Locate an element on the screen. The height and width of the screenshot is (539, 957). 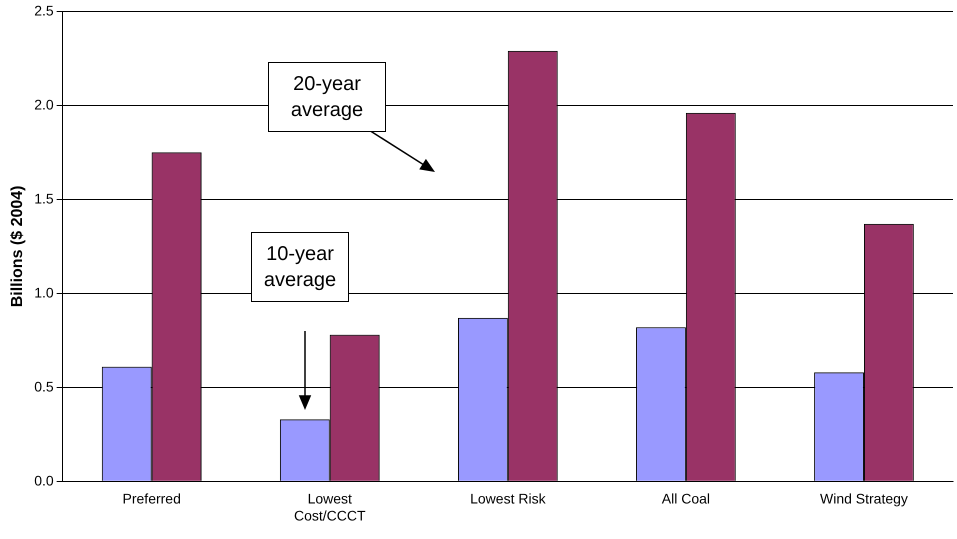
x-tick-label: Preferred is located at coordinates (151, 498).